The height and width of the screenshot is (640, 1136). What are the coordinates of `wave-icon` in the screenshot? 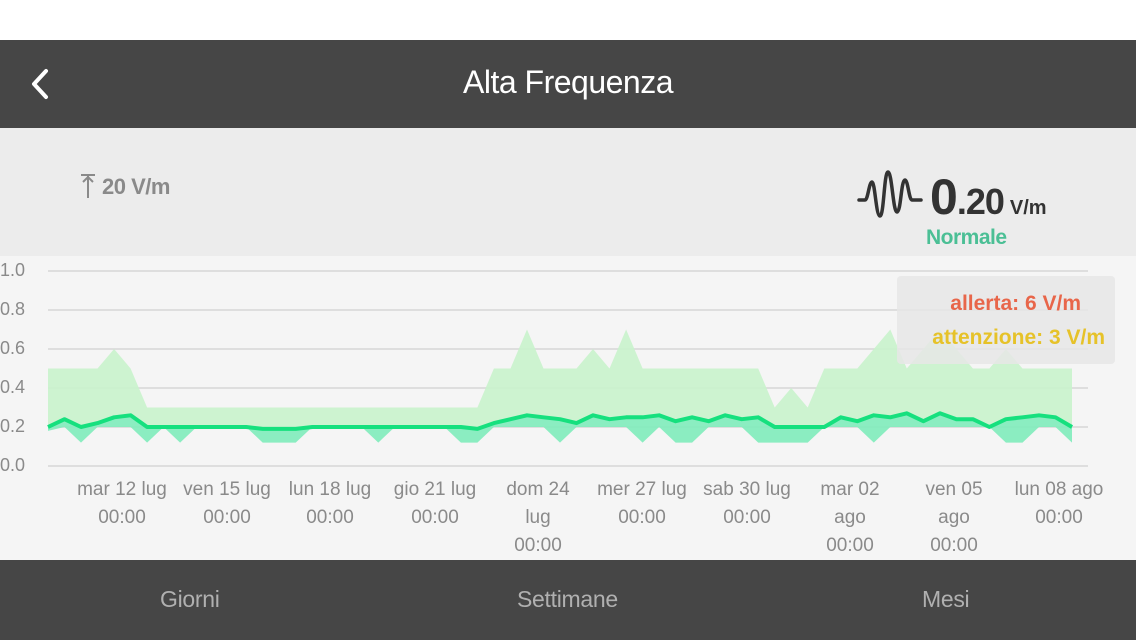 It's located at (890, 194).